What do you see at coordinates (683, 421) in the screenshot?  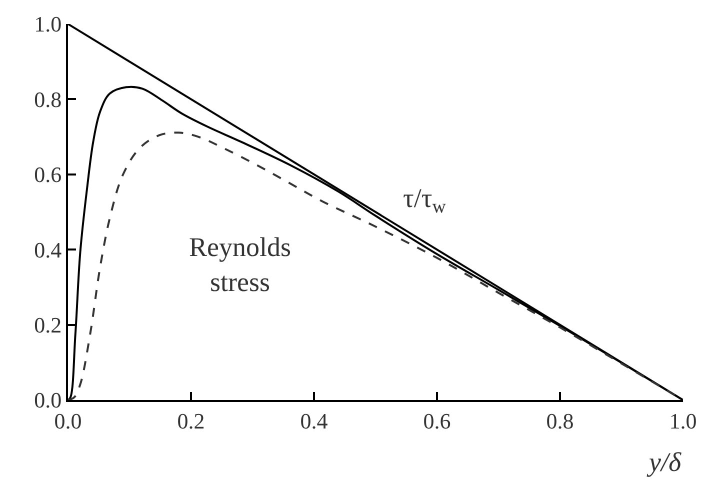 I see `x-tick-label: 1.0` at bounding box center [683, 421].